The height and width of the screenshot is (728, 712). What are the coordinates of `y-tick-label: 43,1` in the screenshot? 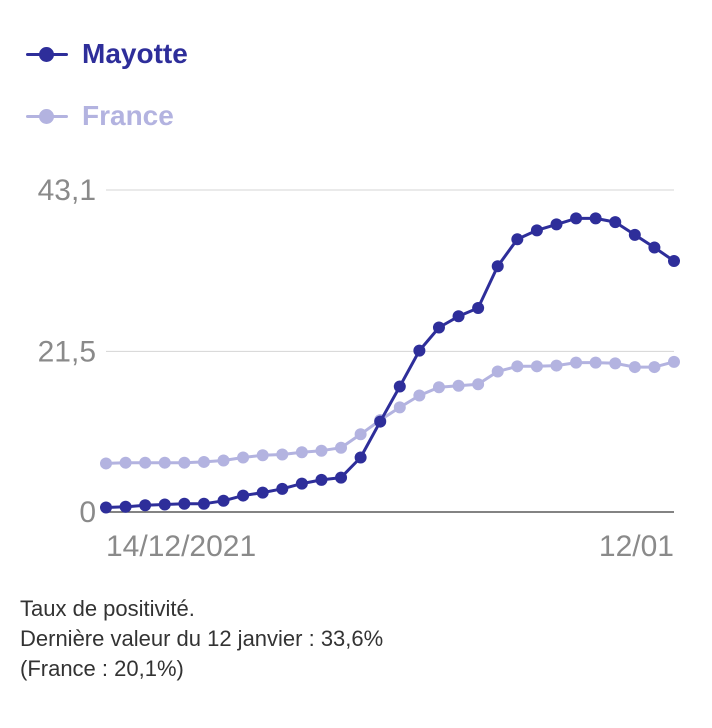 It's located at (67, 190).